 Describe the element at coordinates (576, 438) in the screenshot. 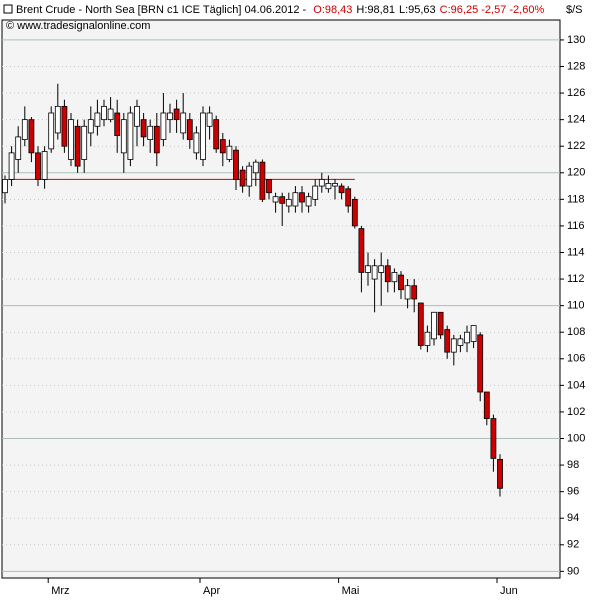

I see `y-tick-label: 100` at that location.